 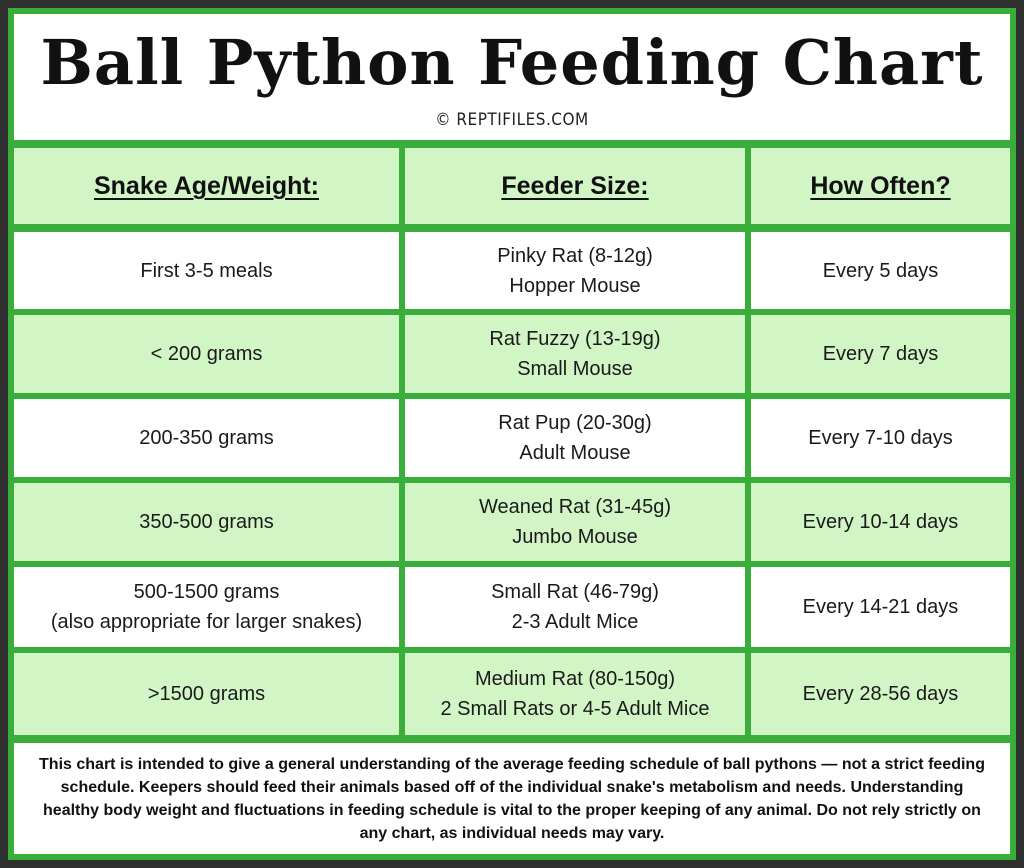 I want to click on table-row-4-feeder: Weaned Rat (31-45g) Jumbo Mouse, so click(x=575, y=522).